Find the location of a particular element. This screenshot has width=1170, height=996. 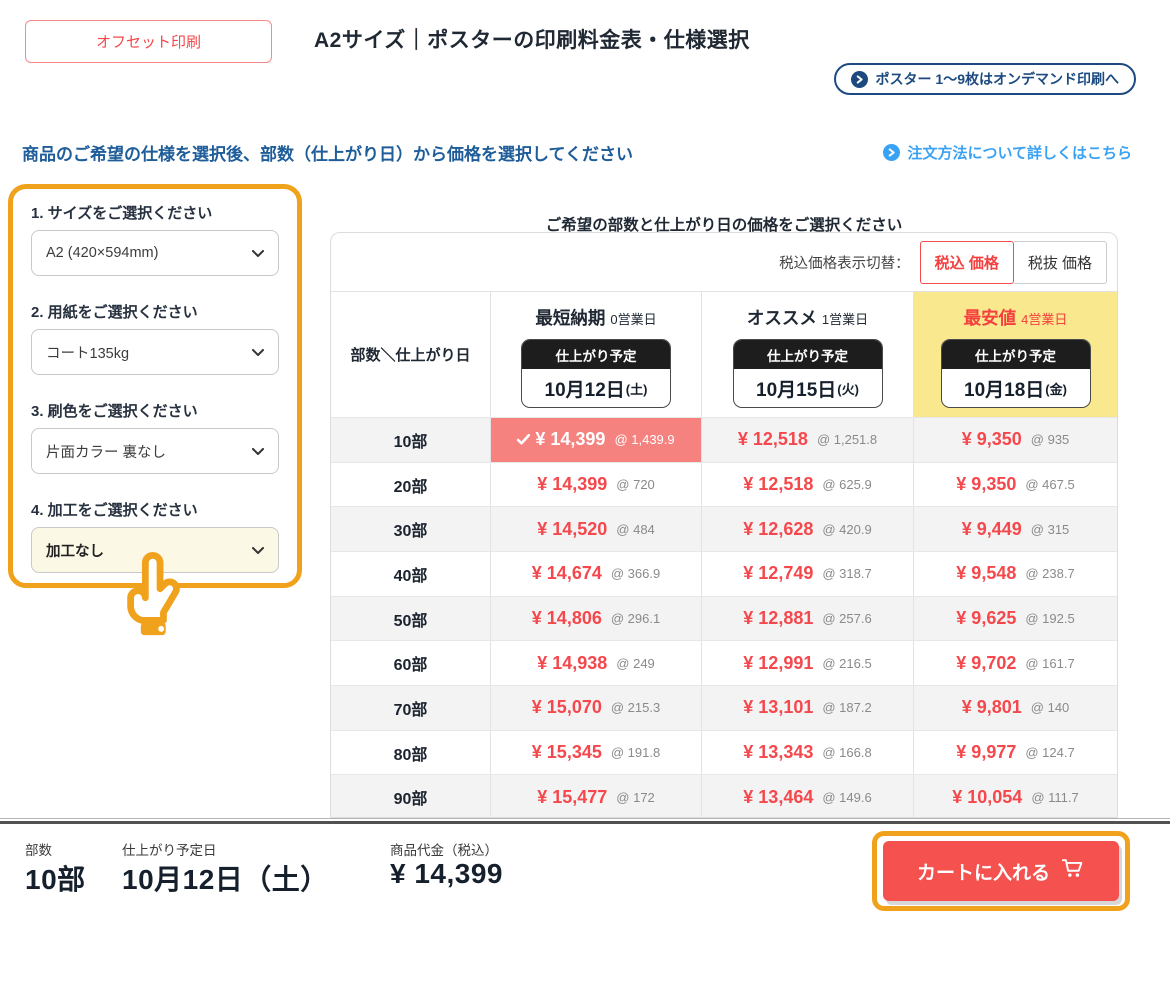

price-cell: ¥ 13,464 @ 149.6 is located at coordinates (808, 796).